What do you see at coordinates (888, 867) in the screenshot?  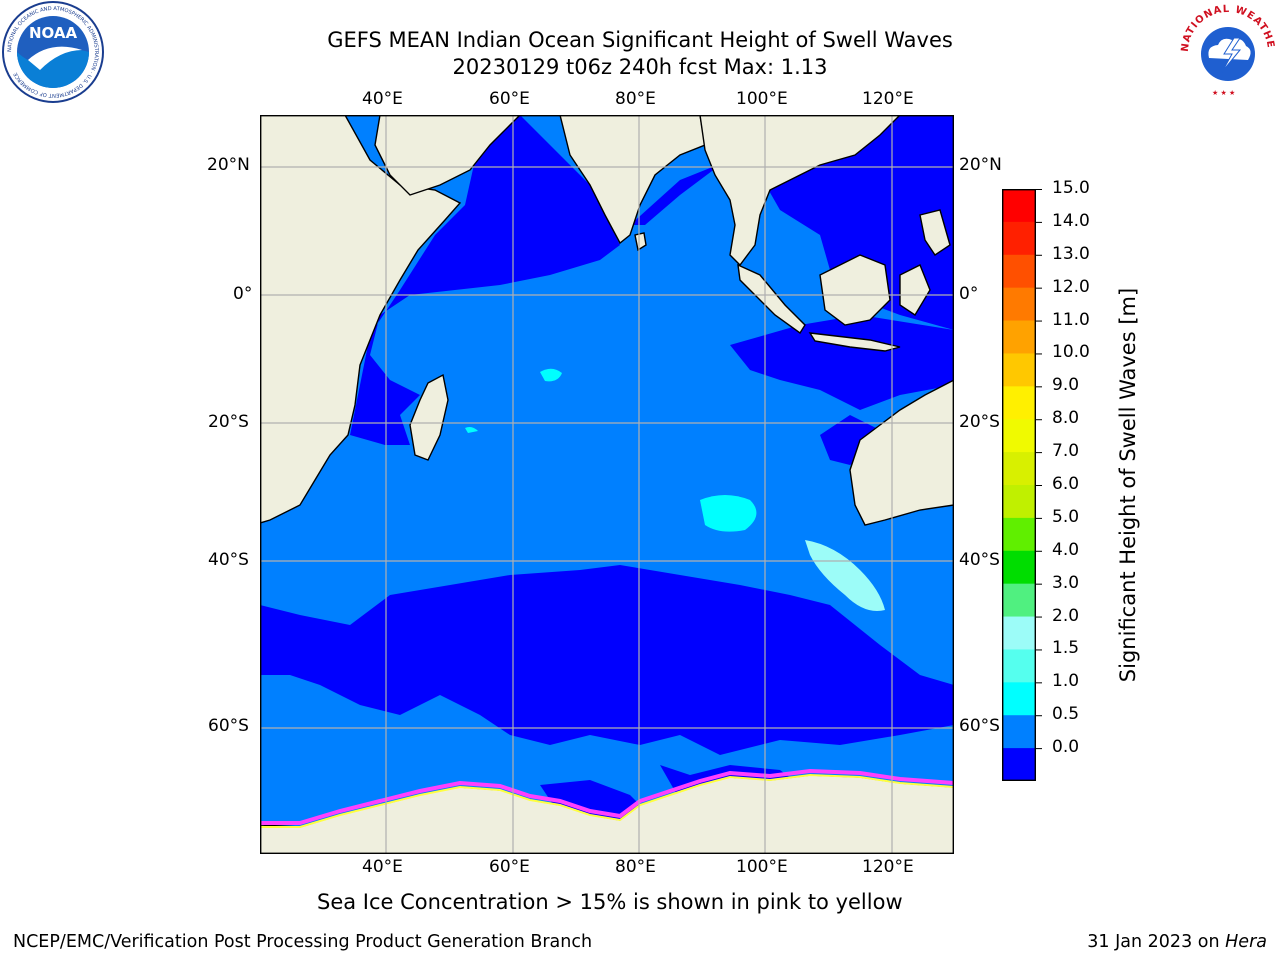 I see `lon-tick-bottom: 120°E` at bounding box center [888, 867].